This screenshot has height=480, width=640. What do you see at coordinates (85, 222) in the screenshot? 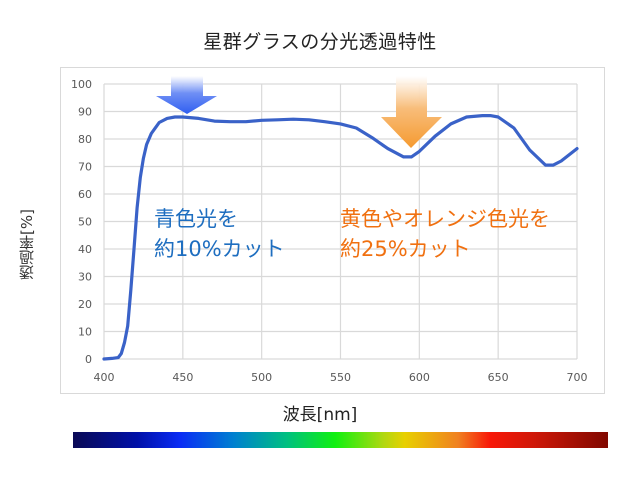
I see `y-tick-label: 50` at bounding box center [85, 222].